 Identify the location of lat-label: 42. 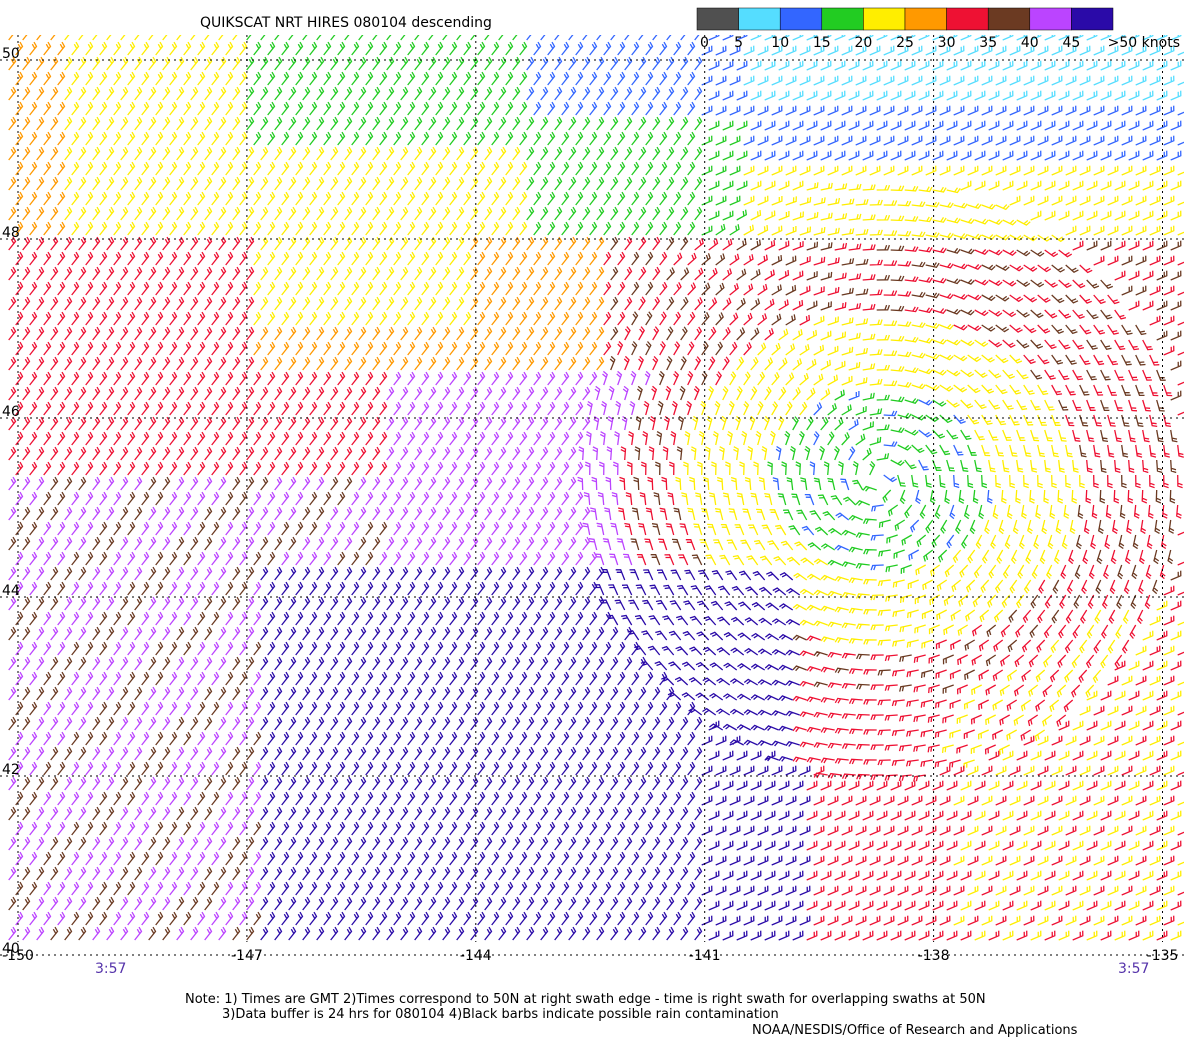
(11, 770).